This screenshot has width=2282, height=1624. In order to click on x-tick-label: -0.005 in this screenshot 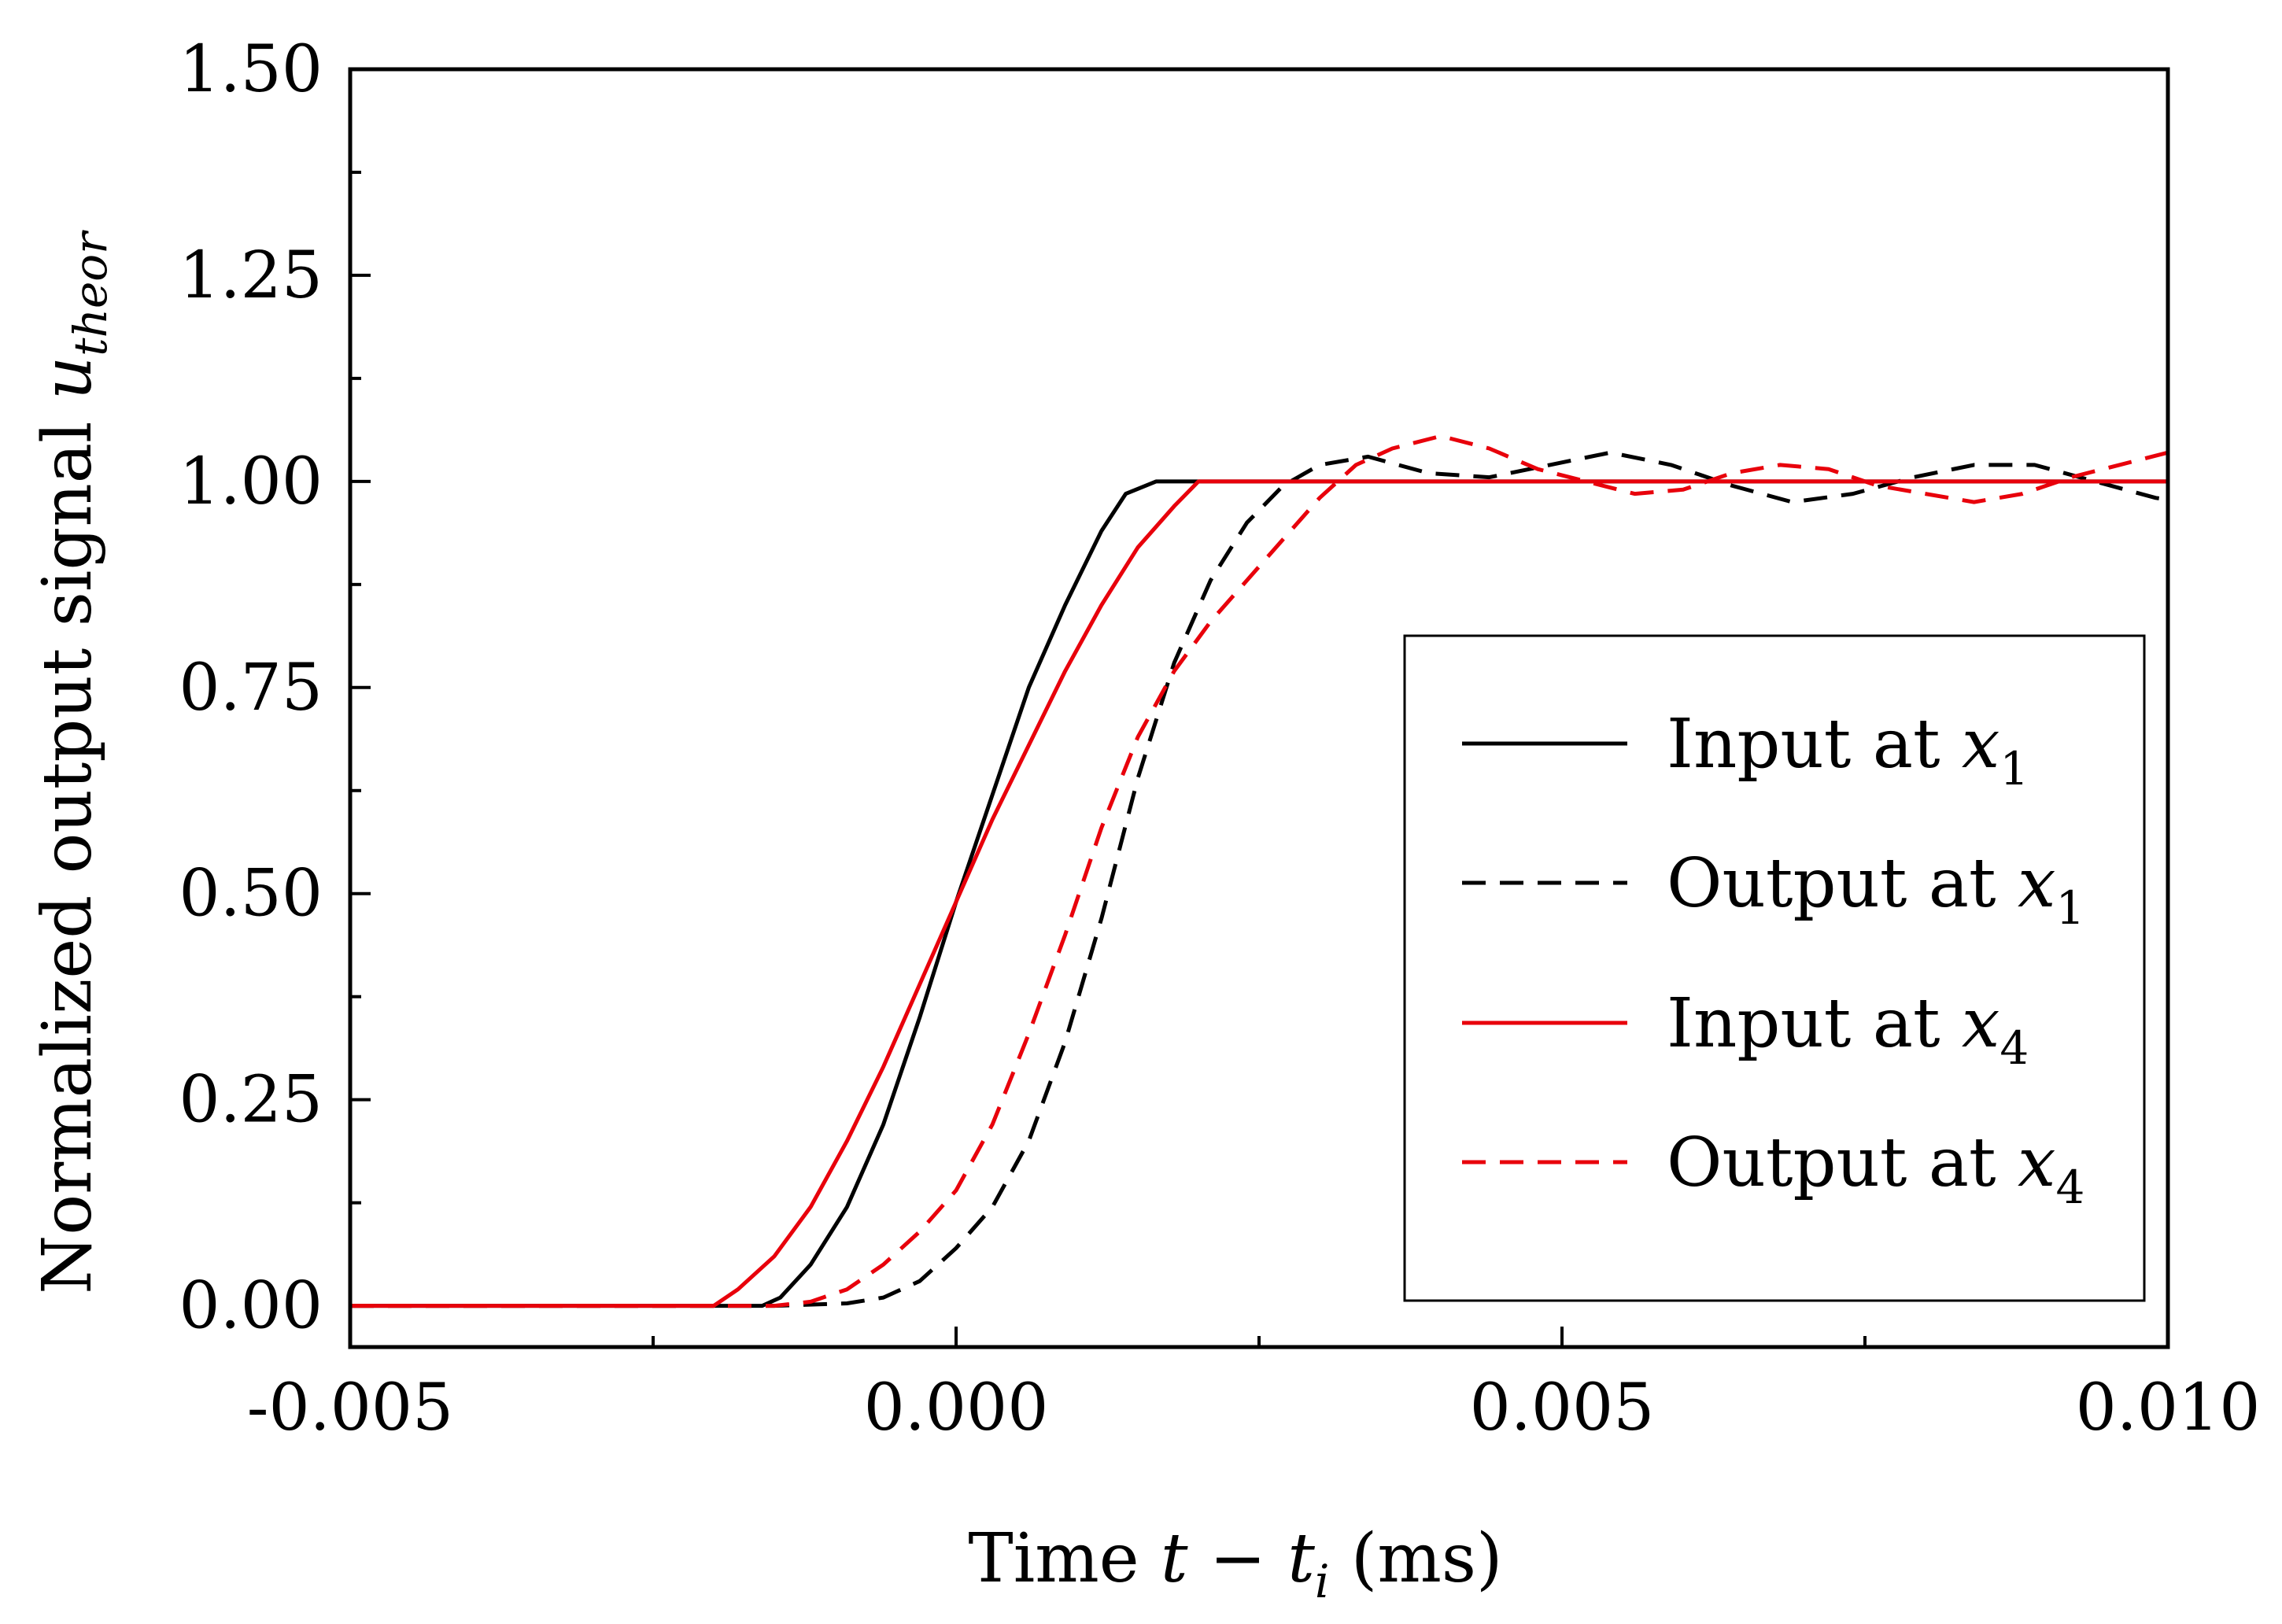, I will do `click(350, 1408)`.